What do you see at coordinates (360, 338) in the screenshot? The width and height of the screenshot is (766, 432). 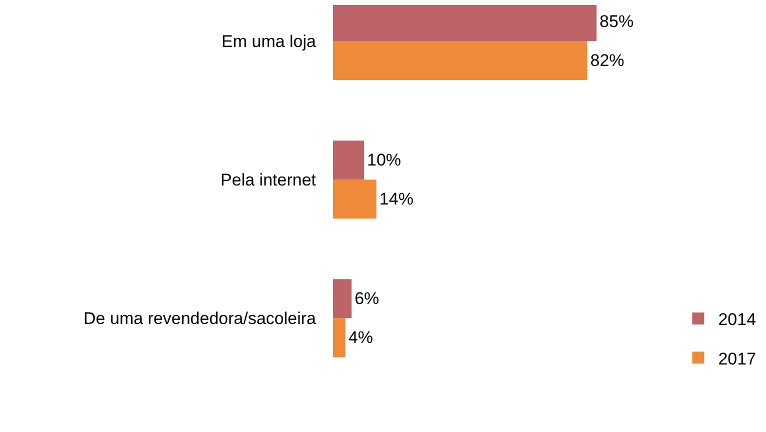 I see `data-label: 4%` at bounding box center [360, 338].